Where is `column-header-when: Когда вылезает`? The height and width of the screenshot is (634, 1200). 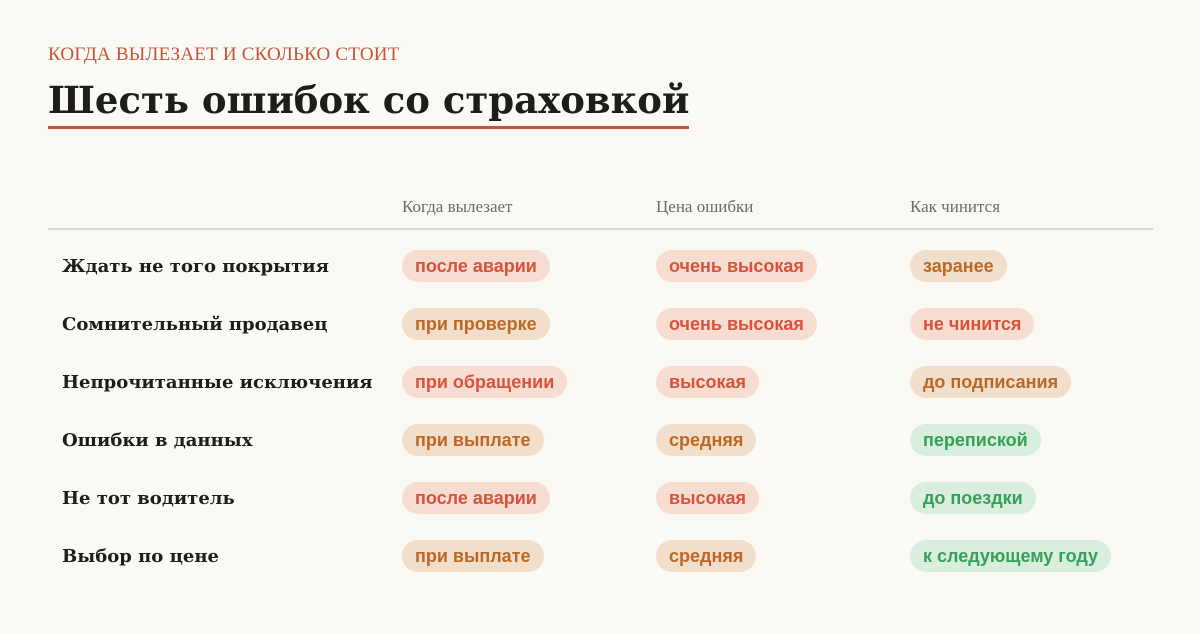
column-header-when: Когда вылезает is located at coordinates (457, 206).